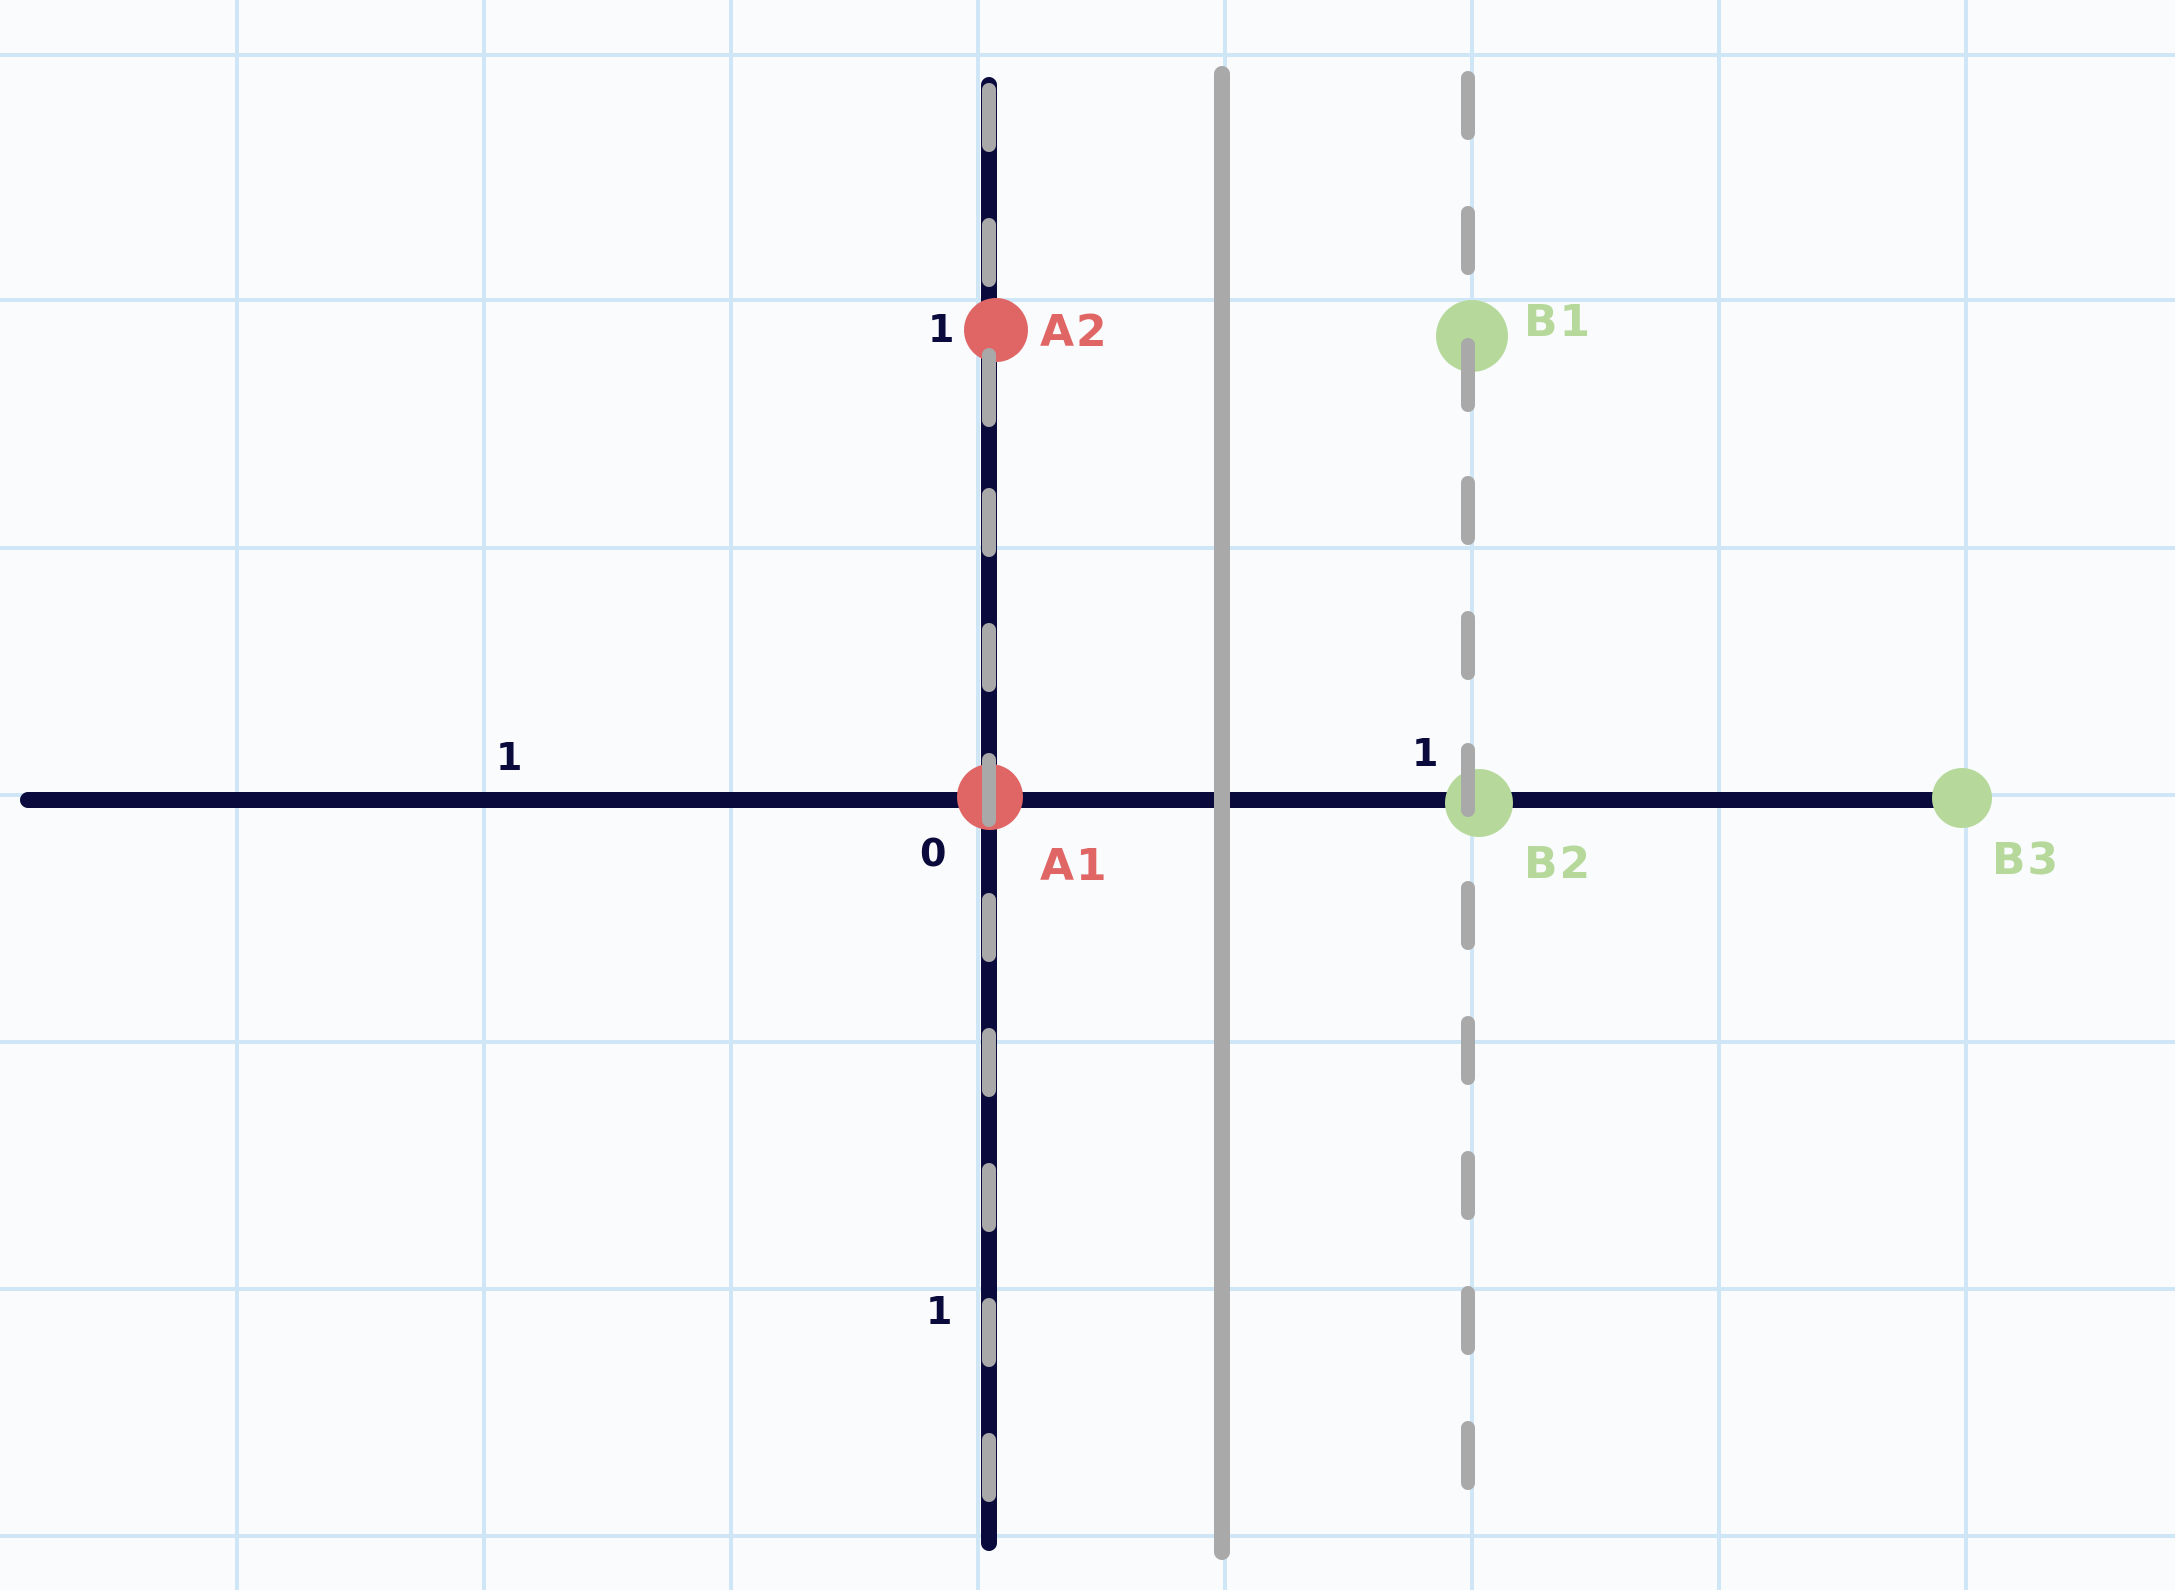 This screenshot has width=2175, height=1590. Describe the element at coordinates (1074, 331) in the screenshot. I see `label-a2: A2` at that location.